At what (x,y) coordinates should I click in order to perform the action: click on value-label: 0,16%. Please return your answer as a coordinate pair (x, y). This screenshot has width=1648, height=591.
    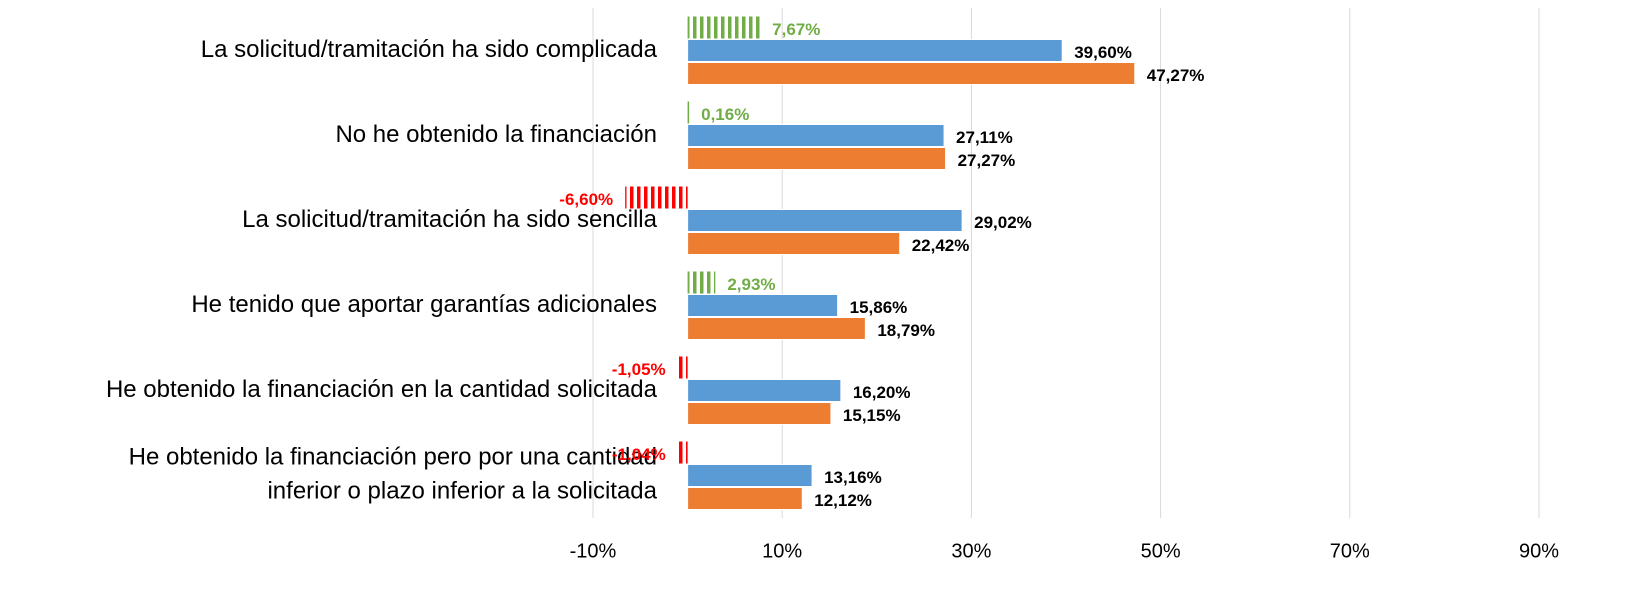
    Looking at the image, I should click on (725, 114).